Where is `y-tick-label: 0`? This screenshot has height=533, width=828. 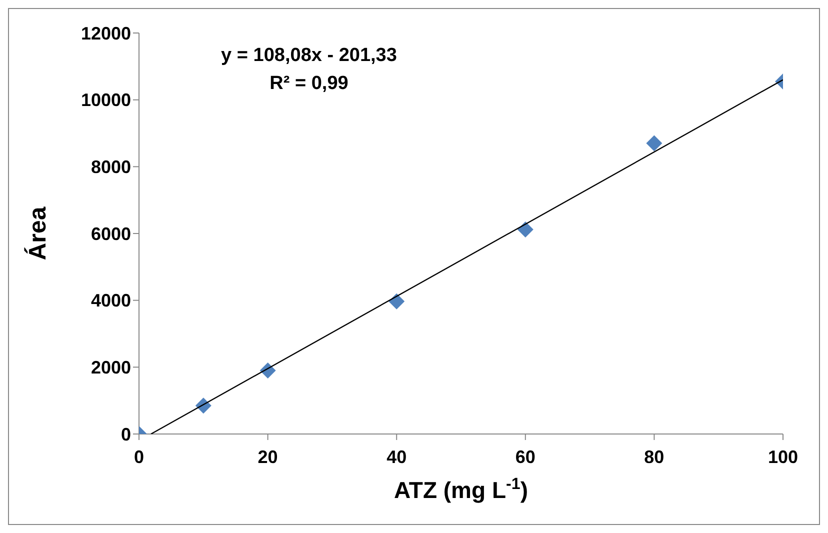 y-tick-label: 0 is located at coordinates (125, 434).